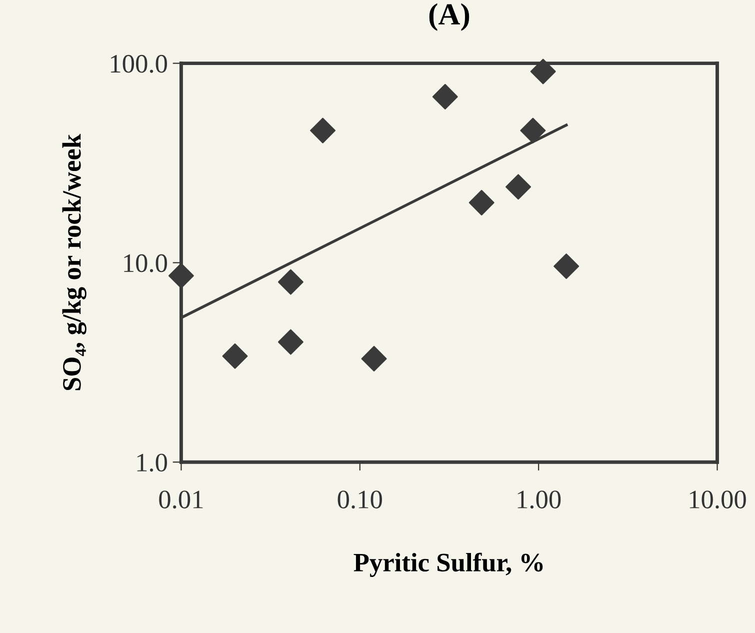 This screenshot has width=755, height=633. What do you see at coordinates (74, 262) in the screenshot?
I see `y-axis-title: SO₄, g/kg or rock/week` at bounding box center [74, 262].